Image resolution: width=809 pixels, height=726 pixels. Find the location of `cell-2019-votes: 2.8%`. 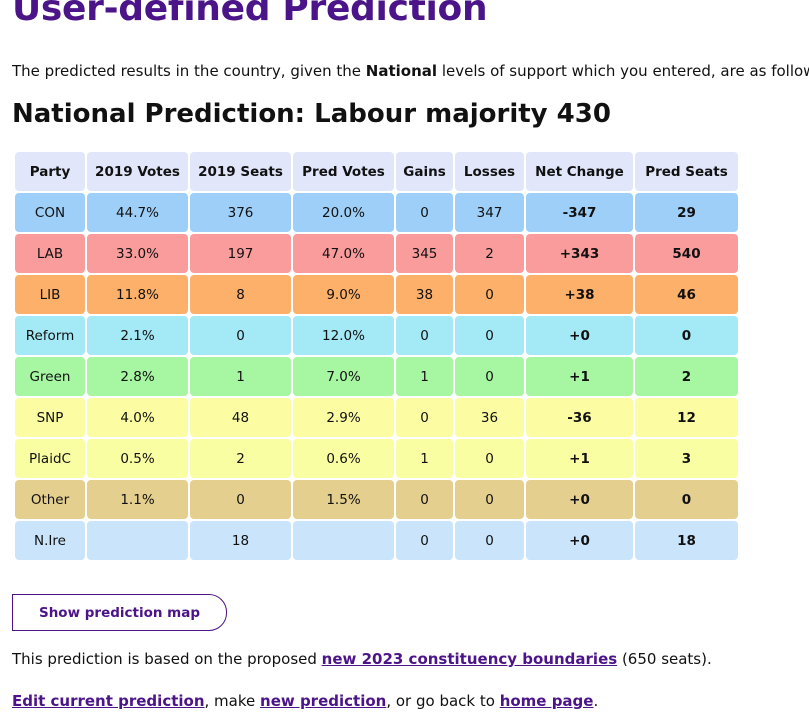

cell-2019-votes: 2.8% is located at coordinates (137, 376).